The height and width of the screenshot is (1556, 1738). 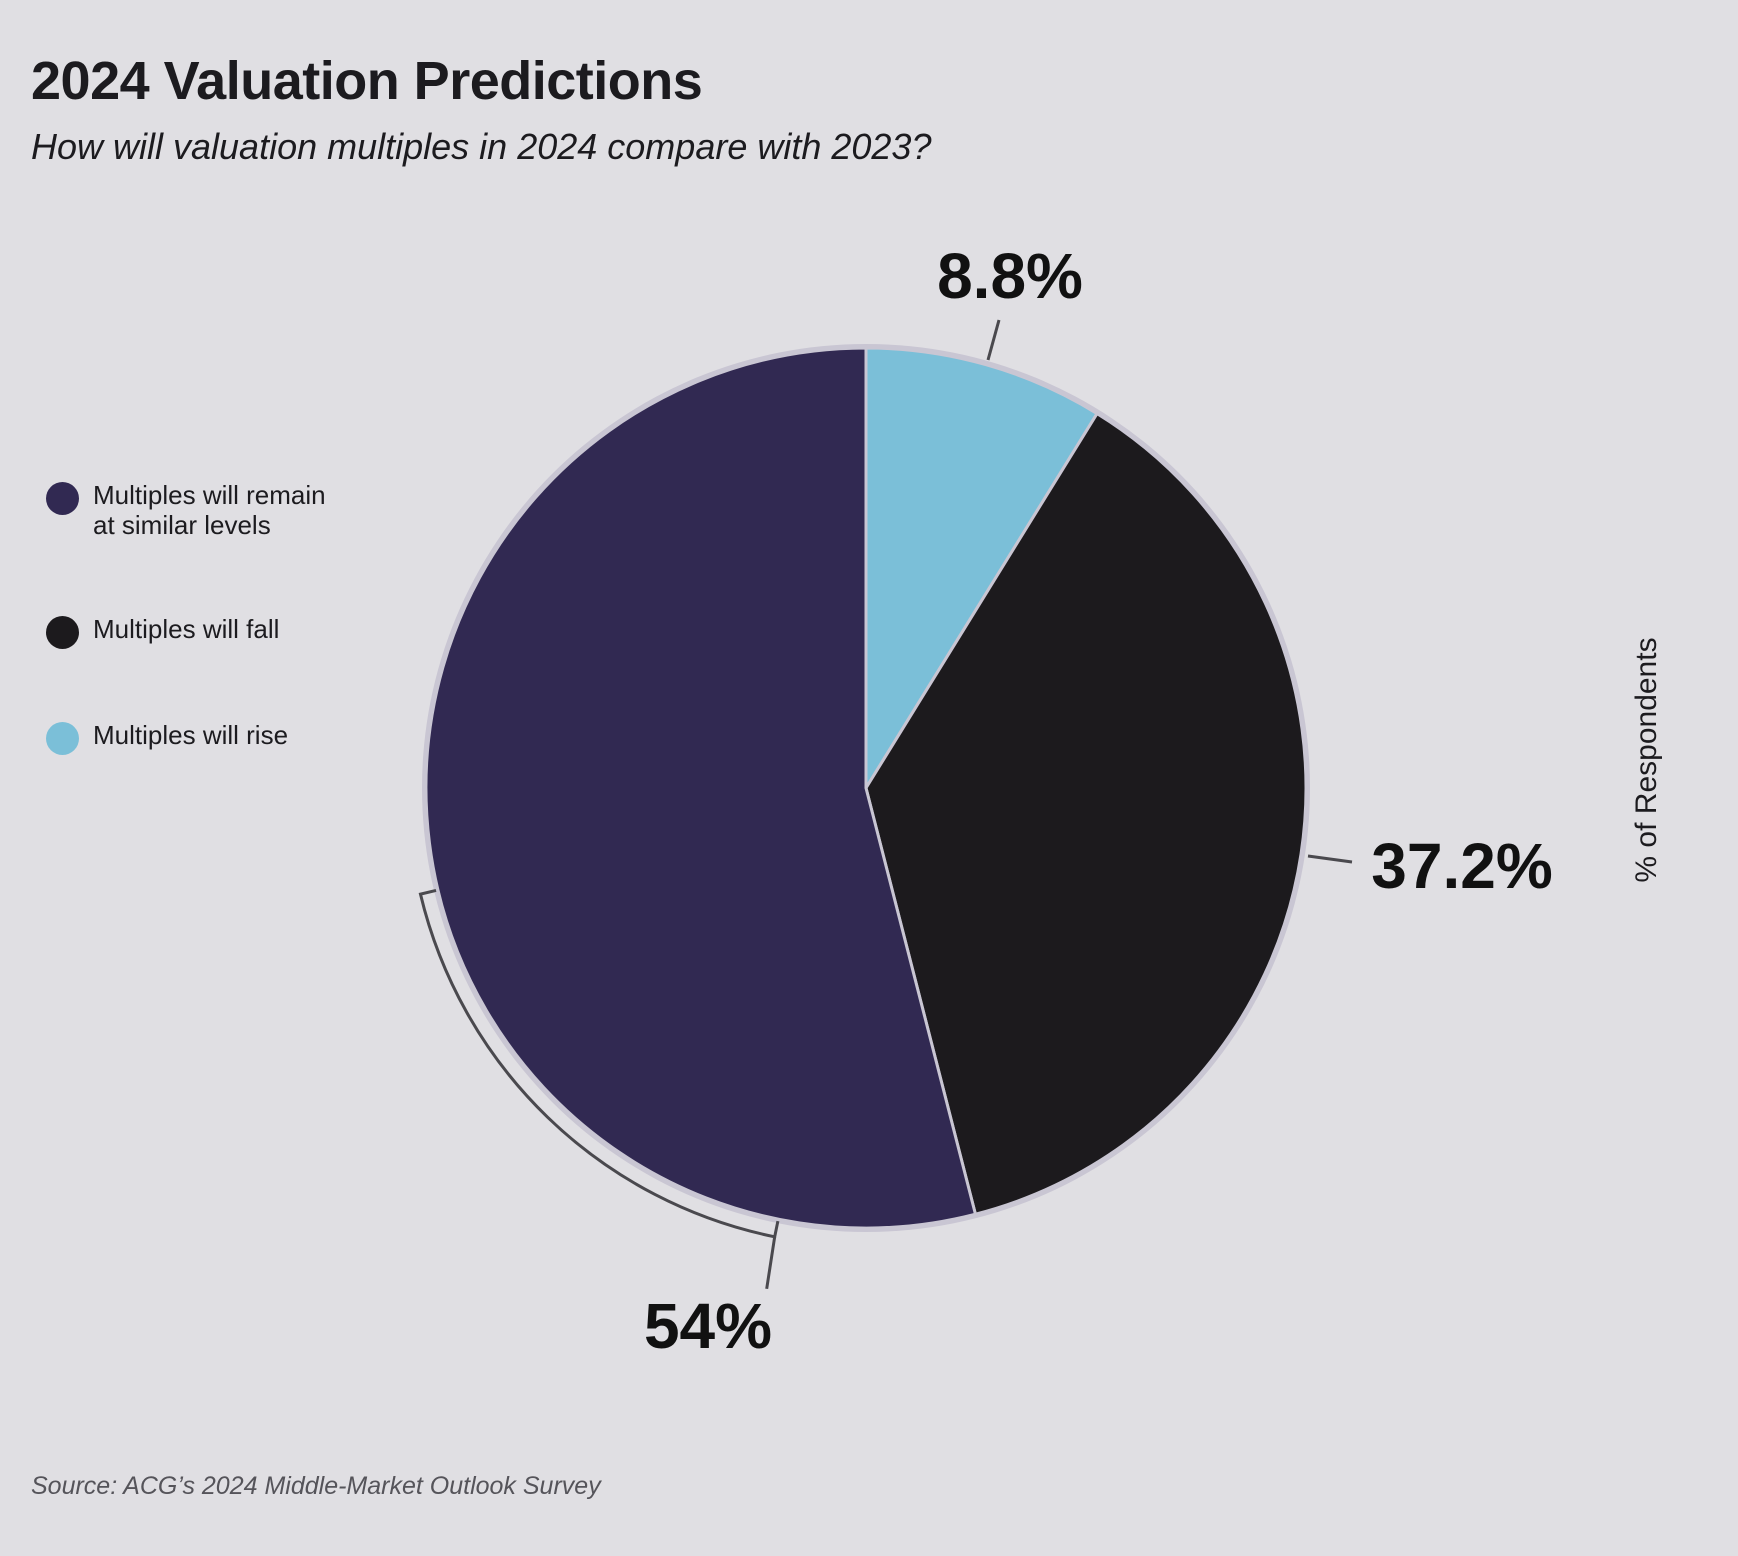 I want to click on leader-line-fall, so click(x=1330, y=859).